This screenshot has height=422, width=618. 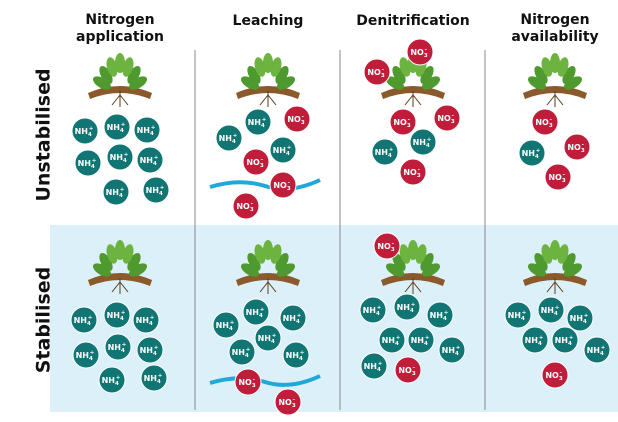 I want to click on column-header: Leaching, so click(x=268, y=21).